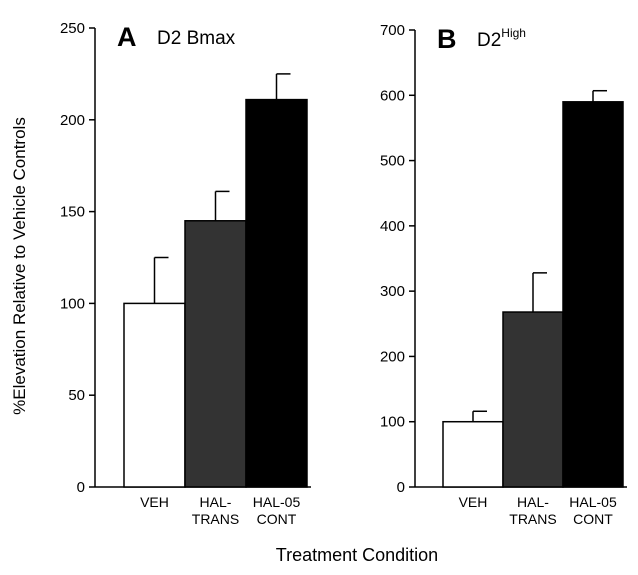 This screenshot has width=638, height=575. What do you see at coordinates (196, 38) in the screenshot?
I see `panel-title: D2 Bmax` at bounding box center [196, 38].